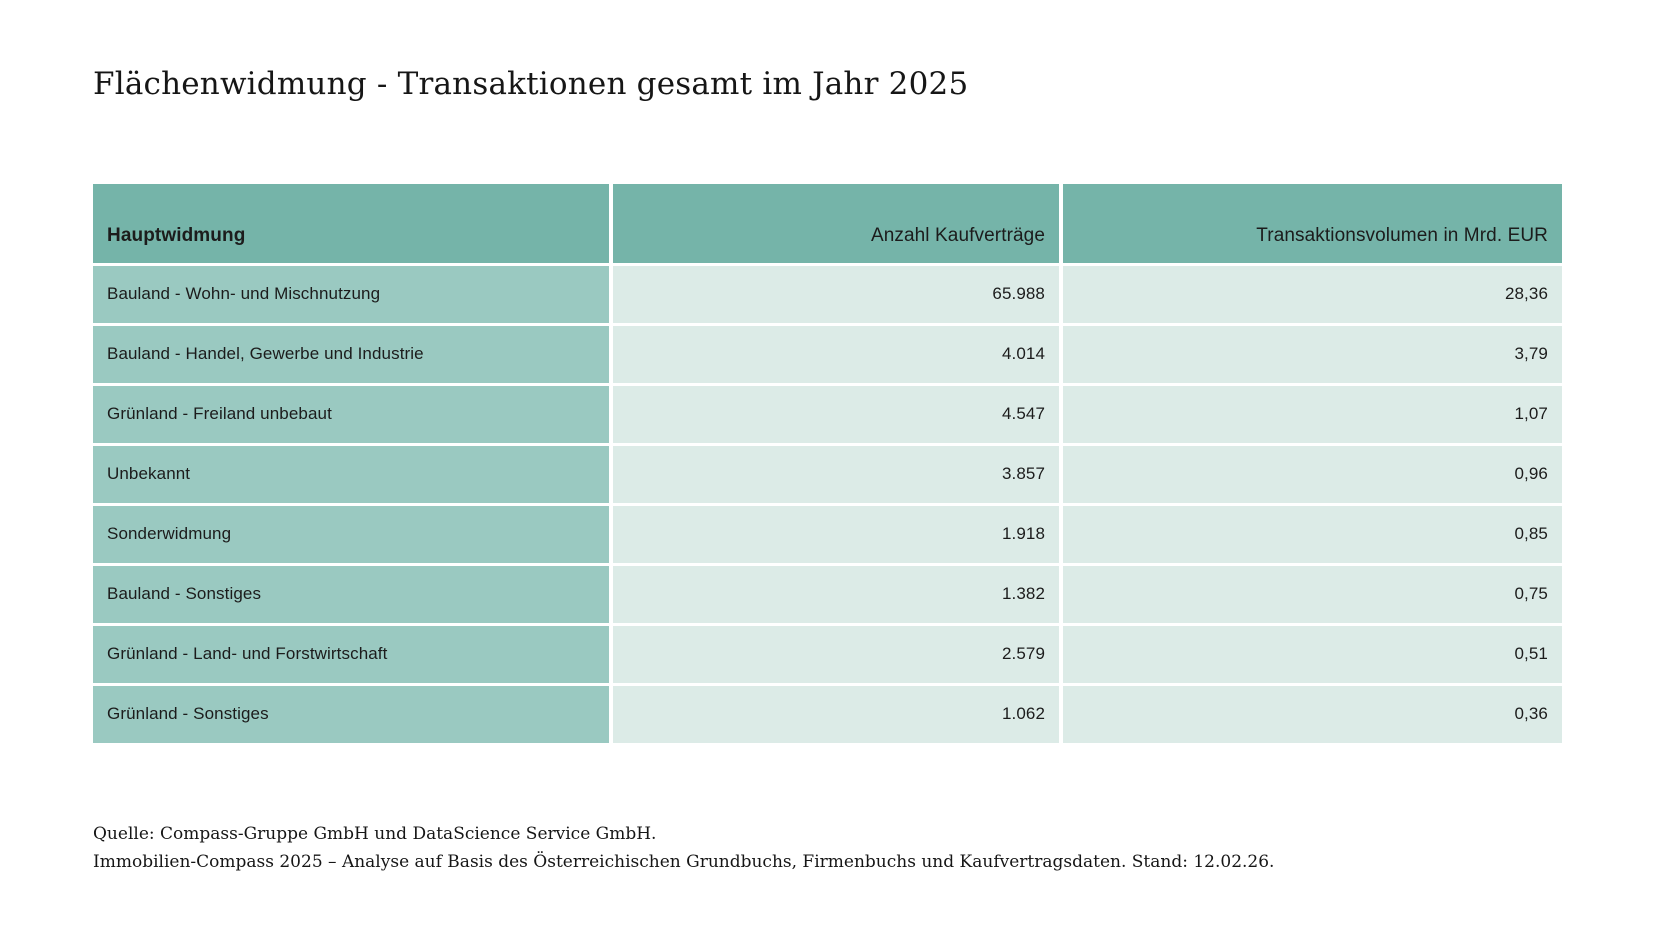 The width and height of the screenshot is (1660, 934). Describe the element at coordinates (351, 474) in the screenshot. I see `row-label: Unbekannt` at that location.